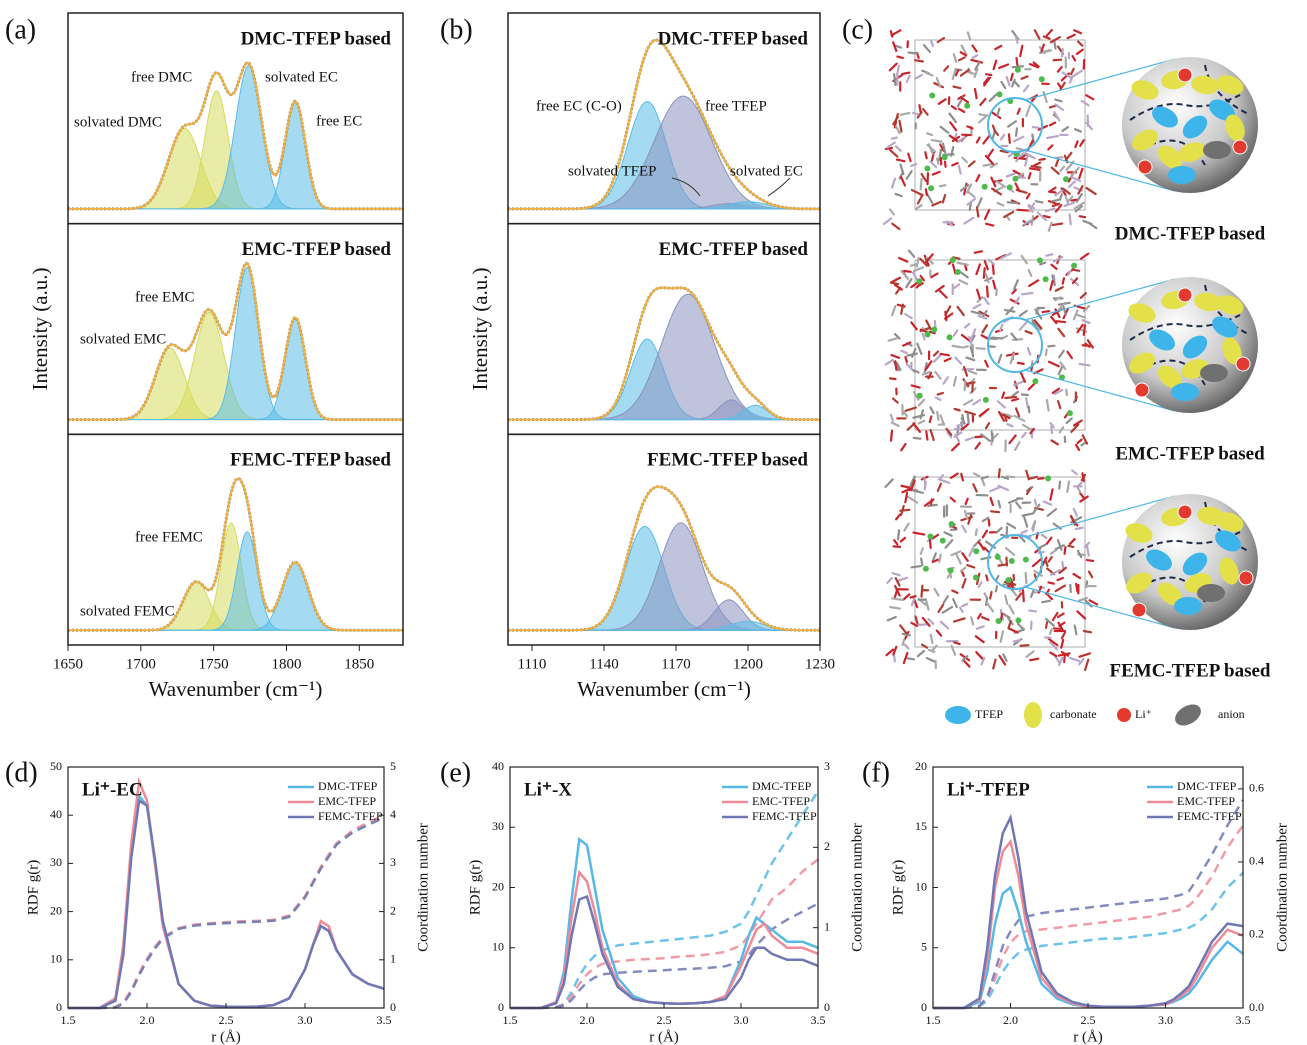 The image size is (1307, 1045). What do you see at coordinates (1088, 1037) in the screenshot?
I see `x-axis-label: r (Å)` at bounding box center [1088, 1037].